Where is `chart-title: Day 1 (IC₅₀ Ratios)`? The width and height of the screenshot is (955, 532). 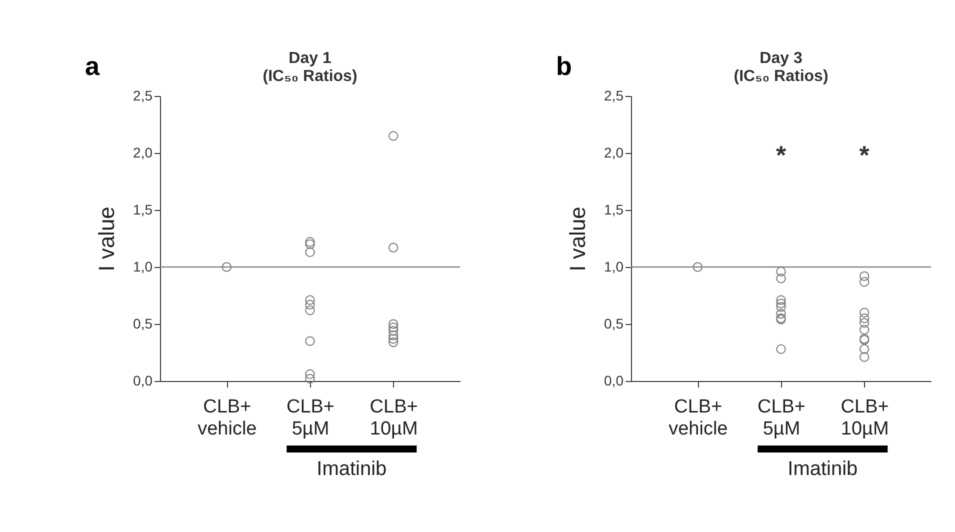 chart-title: Day 1 (IC₅₀ Ratios) is located at coordinates (310, 67).